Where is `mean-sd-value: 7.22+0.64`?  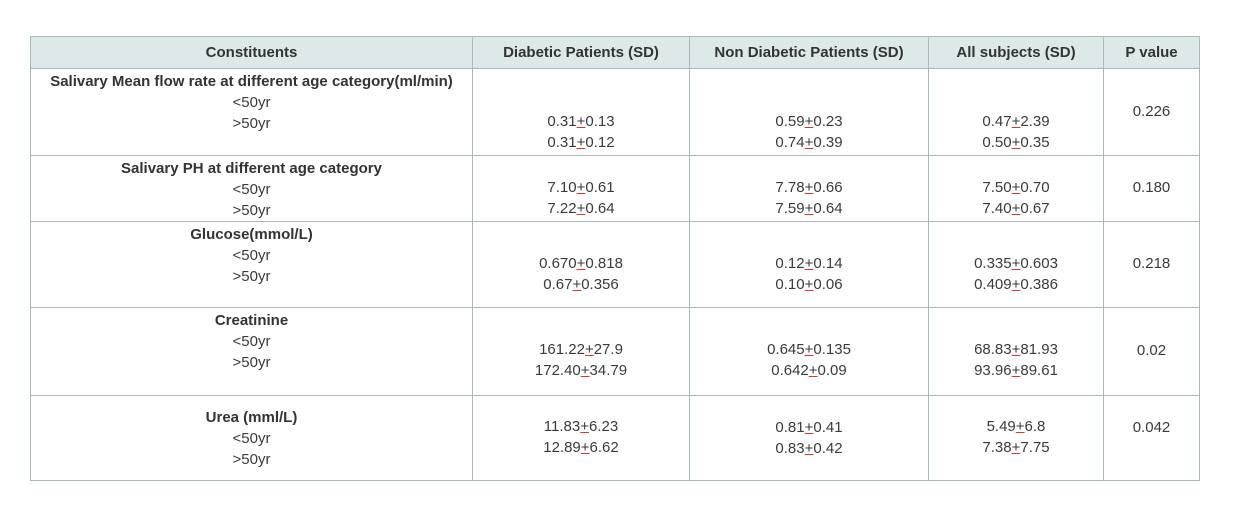 mean-sd-value: 7.22+0.64 is located at coordinates (581, 208).